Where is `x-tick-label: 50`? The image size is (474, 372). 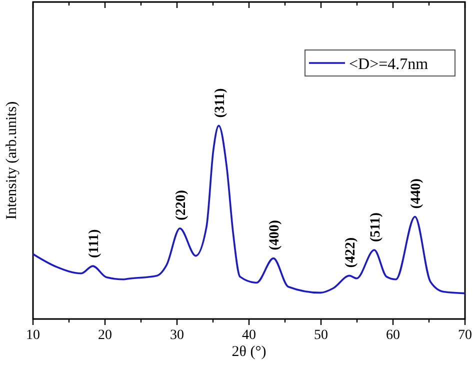 x-tick-label: 50 is located at coordinates (321, 335).